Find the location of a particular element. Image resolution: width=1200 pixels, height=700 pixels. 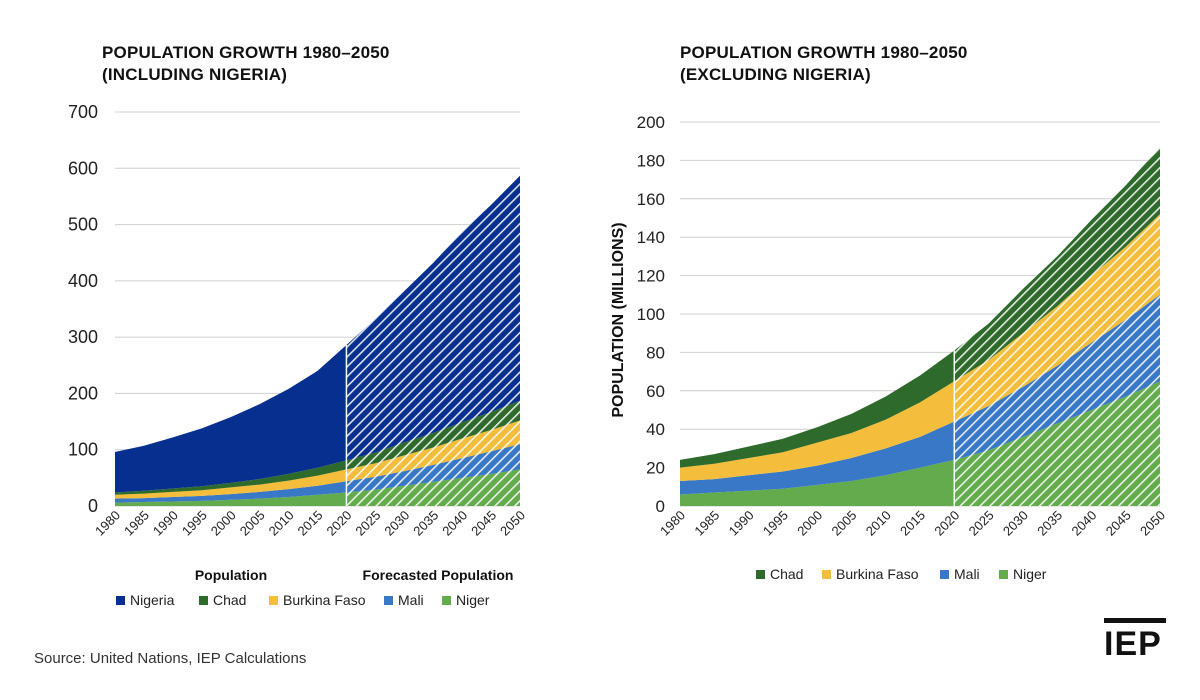

y-tick-label: 180 is located at coordinates (651, 160).